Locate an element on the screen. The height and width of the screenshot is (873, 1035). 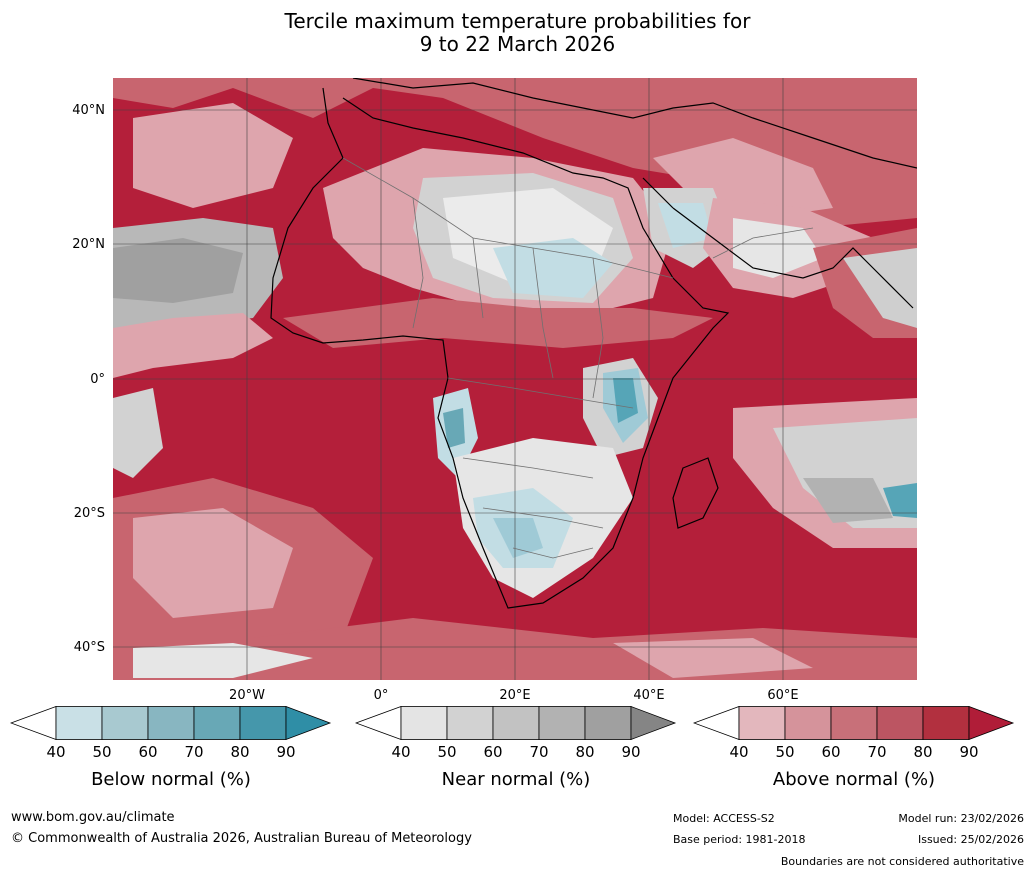
lat-label-40n: 40°N is located at coordinates (88, 110).